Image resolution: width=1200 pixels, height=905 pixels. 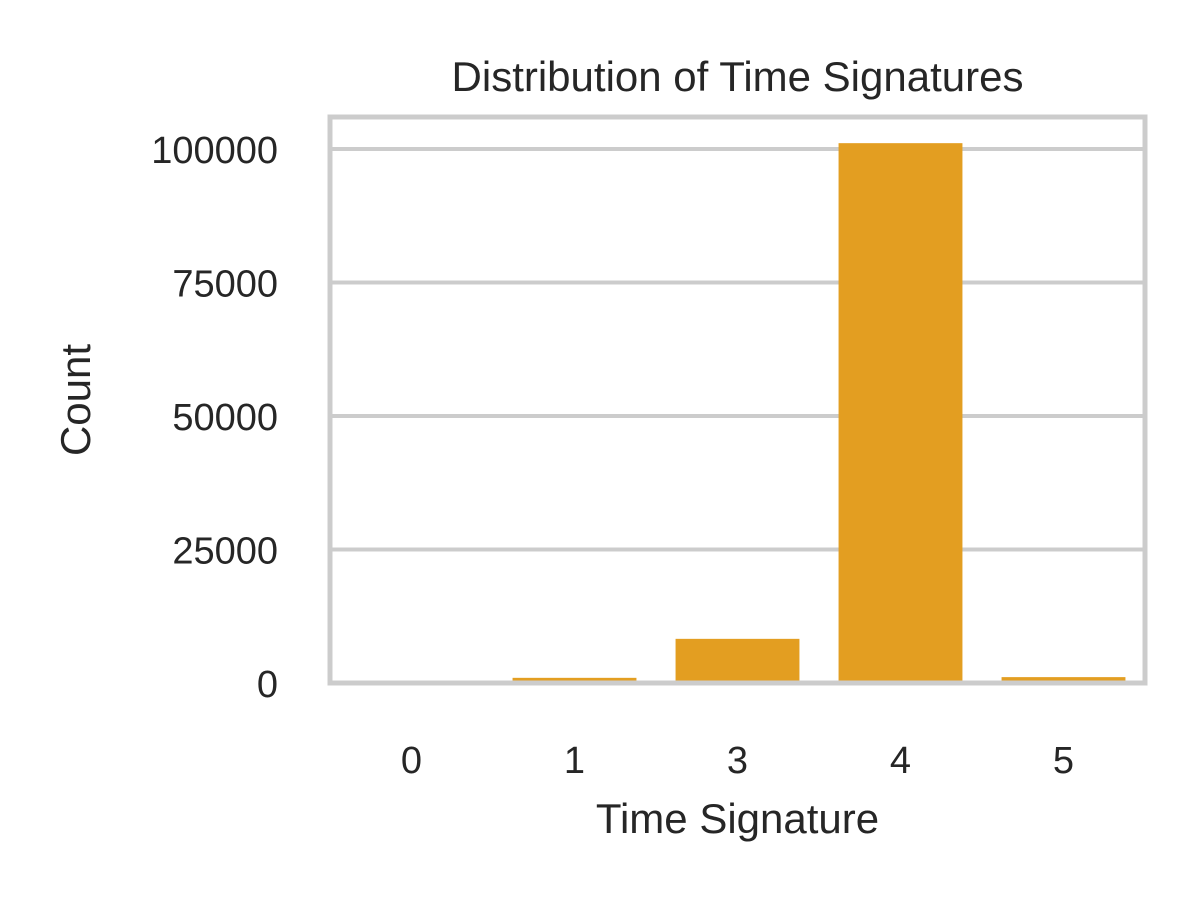 I want to click on x-tick-label: 5, so click(x=1063, y=761).